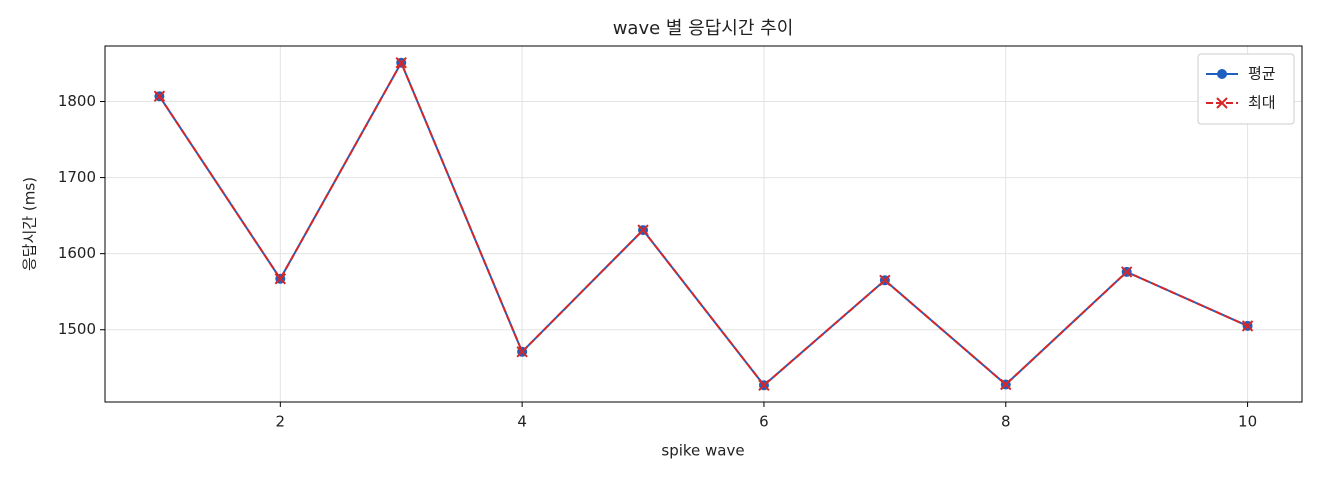 Image resolution: width=1320 pixels, height=480 pixels. What do you see at coordinates (1262, 103) in the screenshot?
I see `legend-label: 최대` at bounding box center [1262, 103].